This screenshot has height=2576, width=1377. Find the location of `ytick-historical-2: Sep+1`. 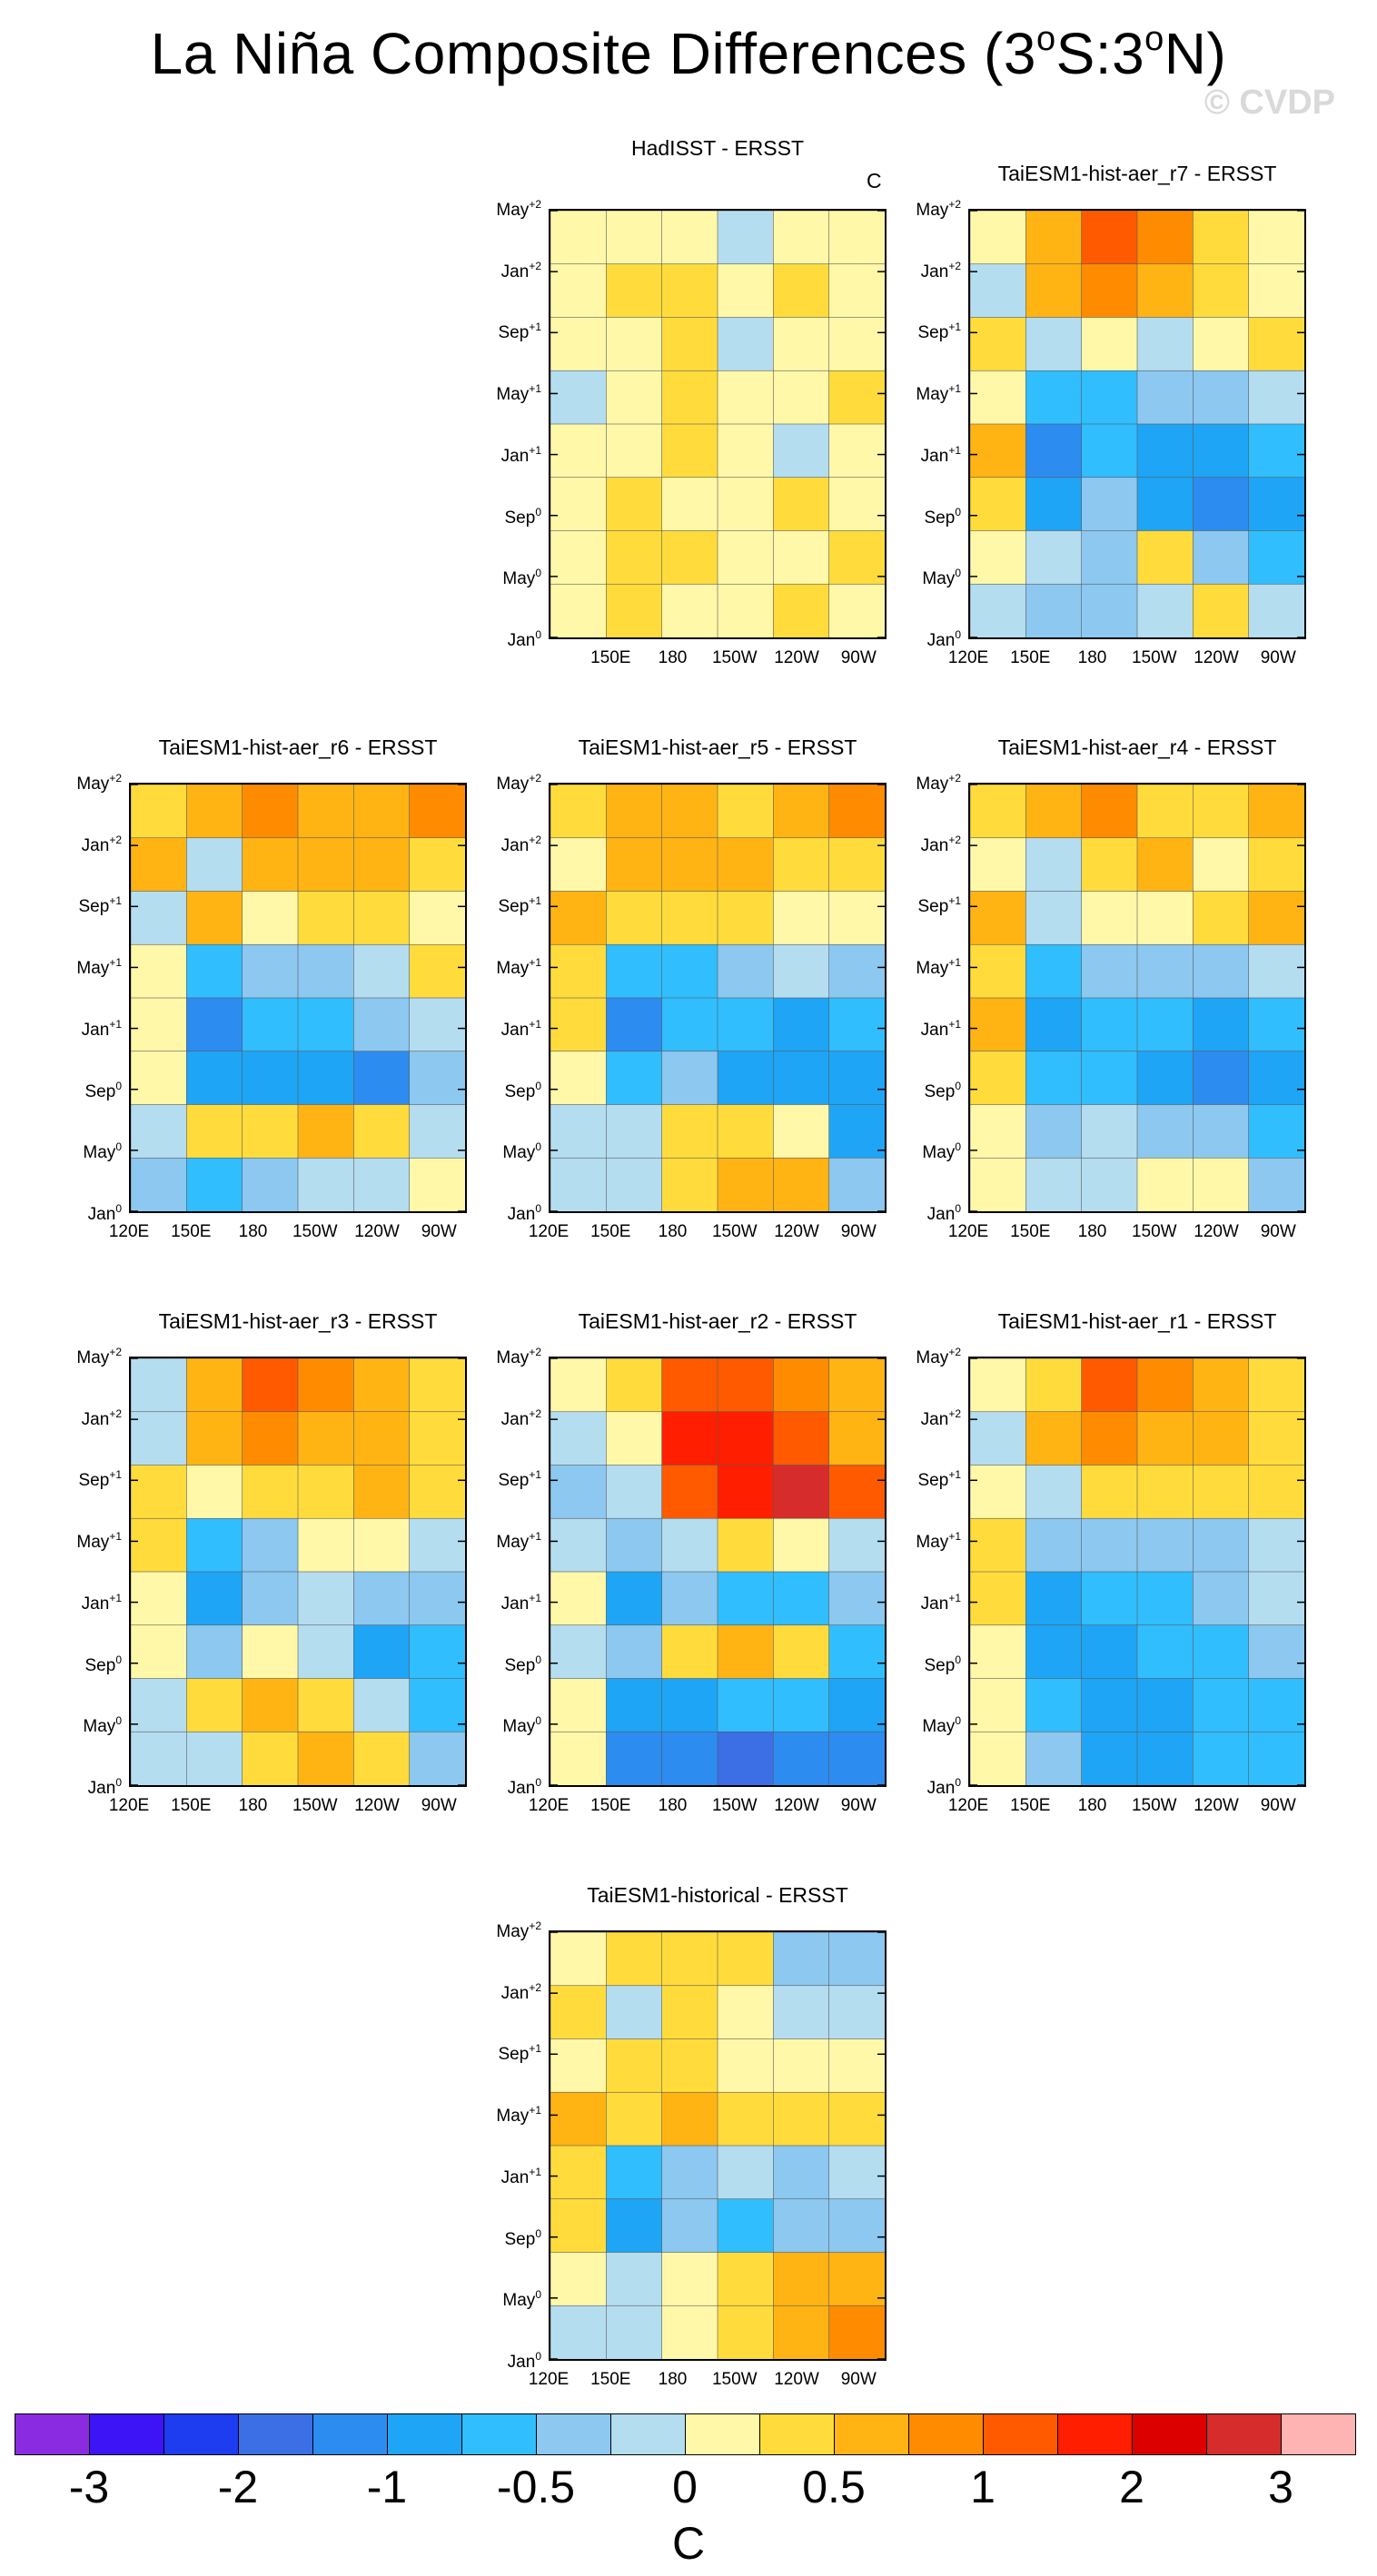

ytick-historical-2: Sep+1 is located at coordinates (520, 2053).